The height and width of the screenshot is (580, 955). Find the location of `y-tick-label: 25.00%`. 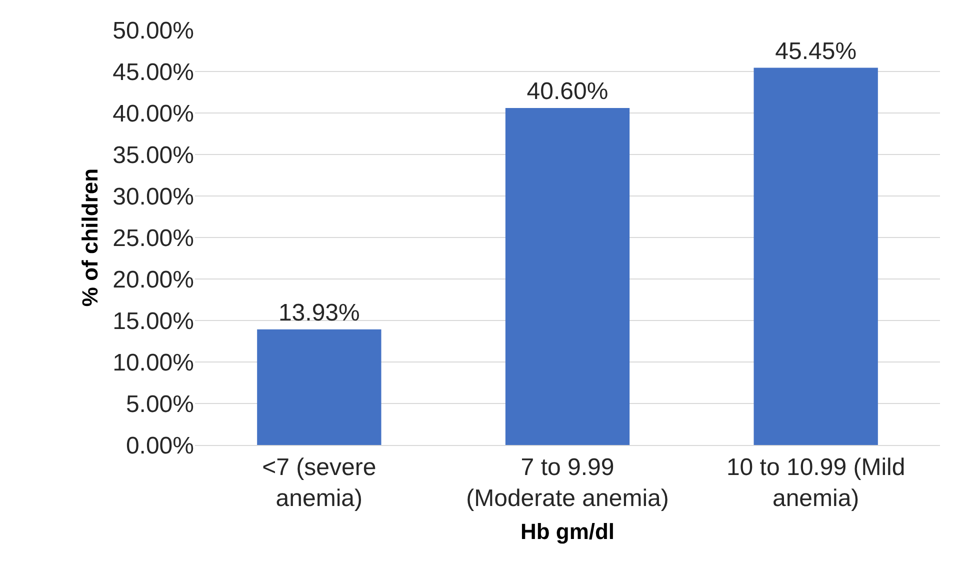

y-tick-label: 25.00% is located at coordinates (153, 238).